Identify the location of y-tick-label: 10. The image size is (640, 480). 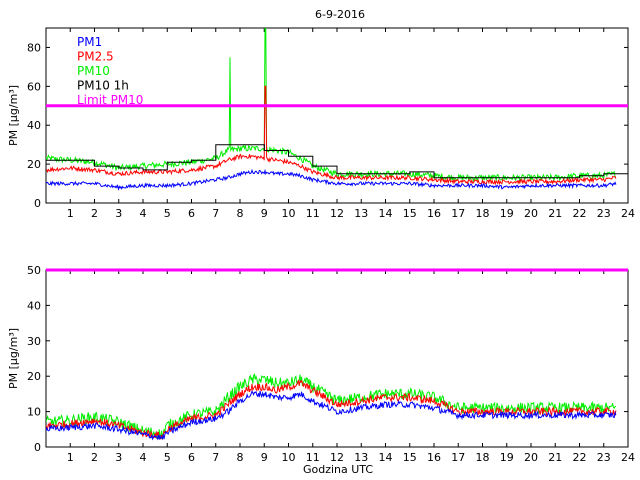
(34, 412).